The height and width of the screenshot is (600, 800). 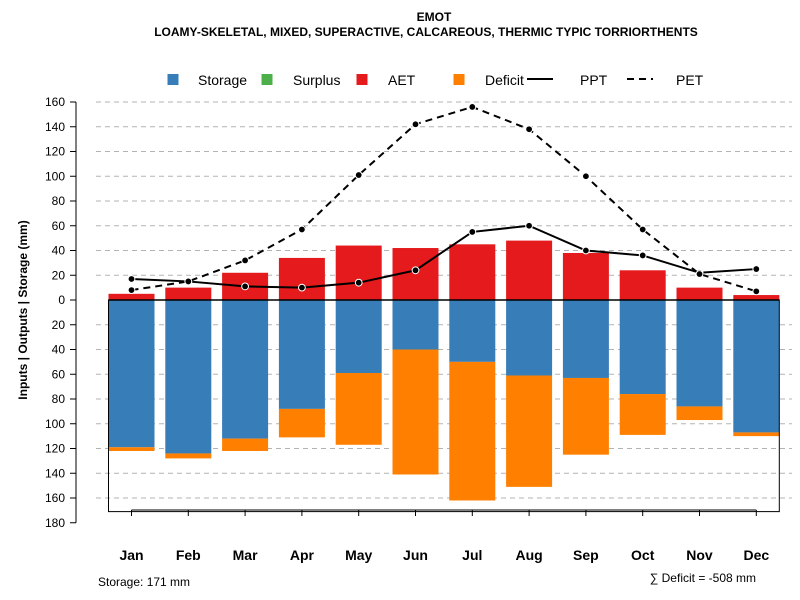 What do you see at coordinates (756, 291) in the screenshot?
I see `pet-point-dec` at bounding box center [756, 291].